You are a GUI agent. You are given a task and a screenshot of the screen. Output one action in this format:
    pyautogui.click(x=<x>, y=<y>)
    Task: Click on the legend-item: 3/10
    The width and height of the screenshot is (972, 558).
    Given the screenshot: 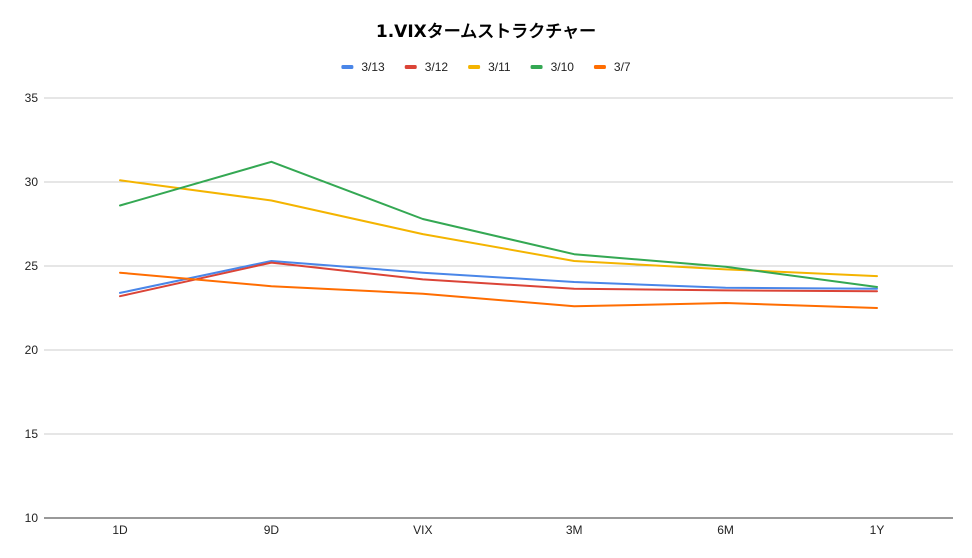 What is the action you would take?
    pyautogui.click(x=552, y=67)
    